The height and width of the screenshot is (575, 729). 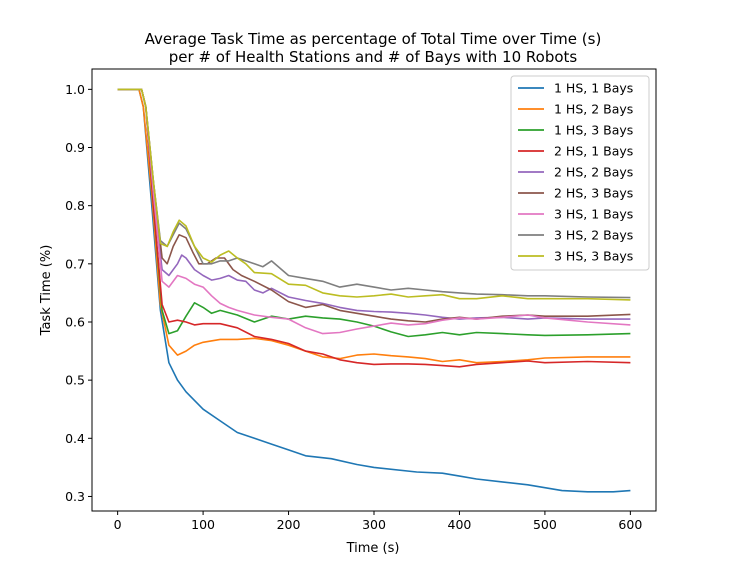 What do you see at coordinates (593, 256) in the screenshot?
I see `legend-label: 3 HS, 3 Bays` at bounding box center [593, 256].